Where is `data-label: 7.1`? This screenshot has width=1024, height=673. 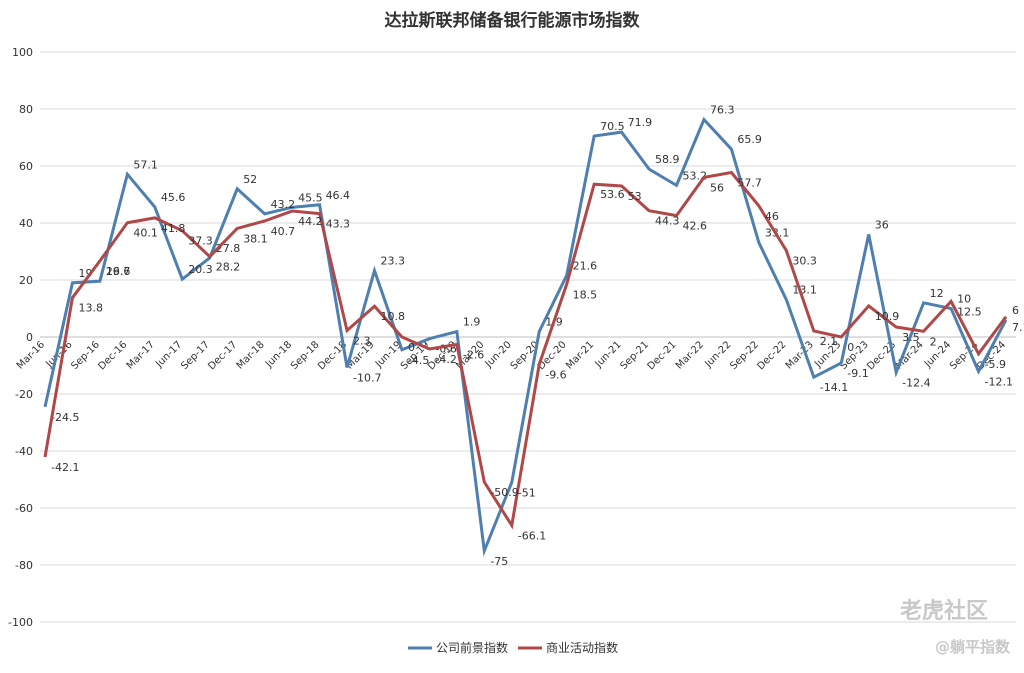 data-label: 7.1 is located at coordinates (1018, 327).